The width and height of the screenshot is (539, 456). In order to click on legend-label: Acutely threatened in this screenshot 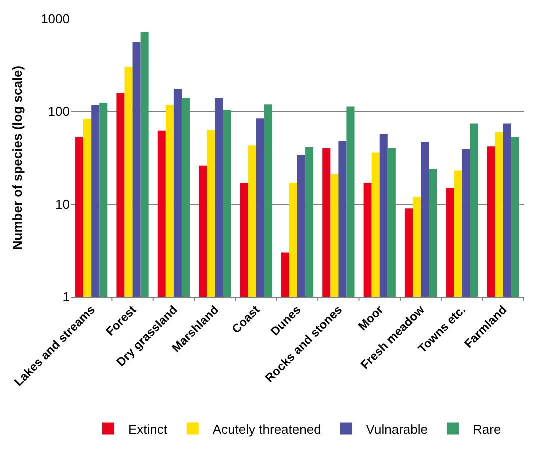, I will do `click(267, 429)`.